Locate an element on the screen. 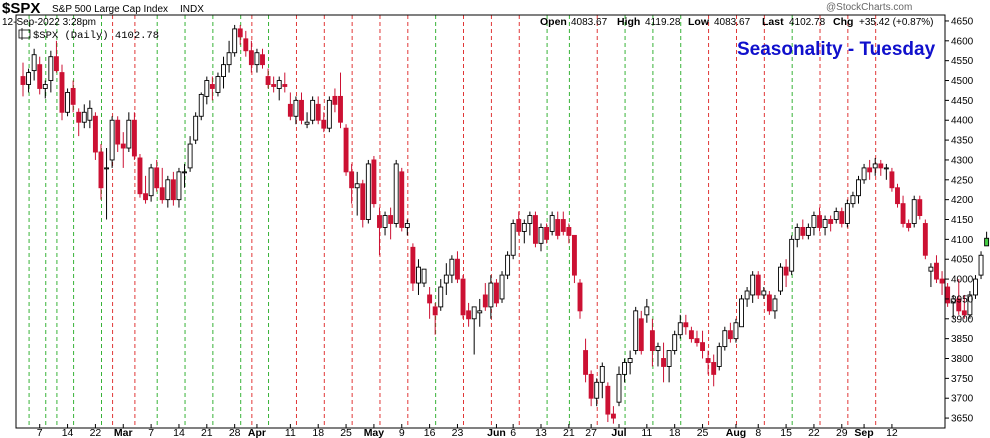 This screenshot has width=990, height=438. last-value: 4102.78 is located at coordinates (807, 22).